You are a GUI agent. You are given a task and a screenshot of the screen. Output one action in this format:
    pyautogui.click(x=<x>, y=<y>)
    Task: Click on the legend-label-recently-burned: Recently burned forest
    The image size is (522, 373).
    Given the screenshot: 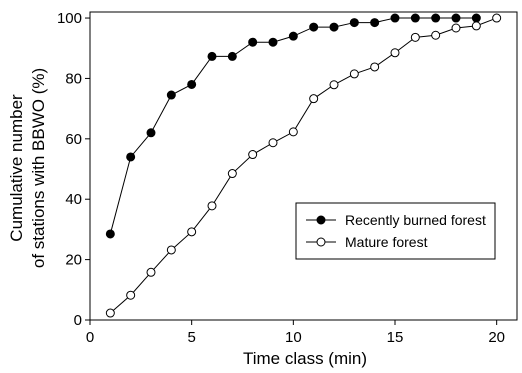 What is the action you would take?
    pyautogui.click(x=415, y=220)
    